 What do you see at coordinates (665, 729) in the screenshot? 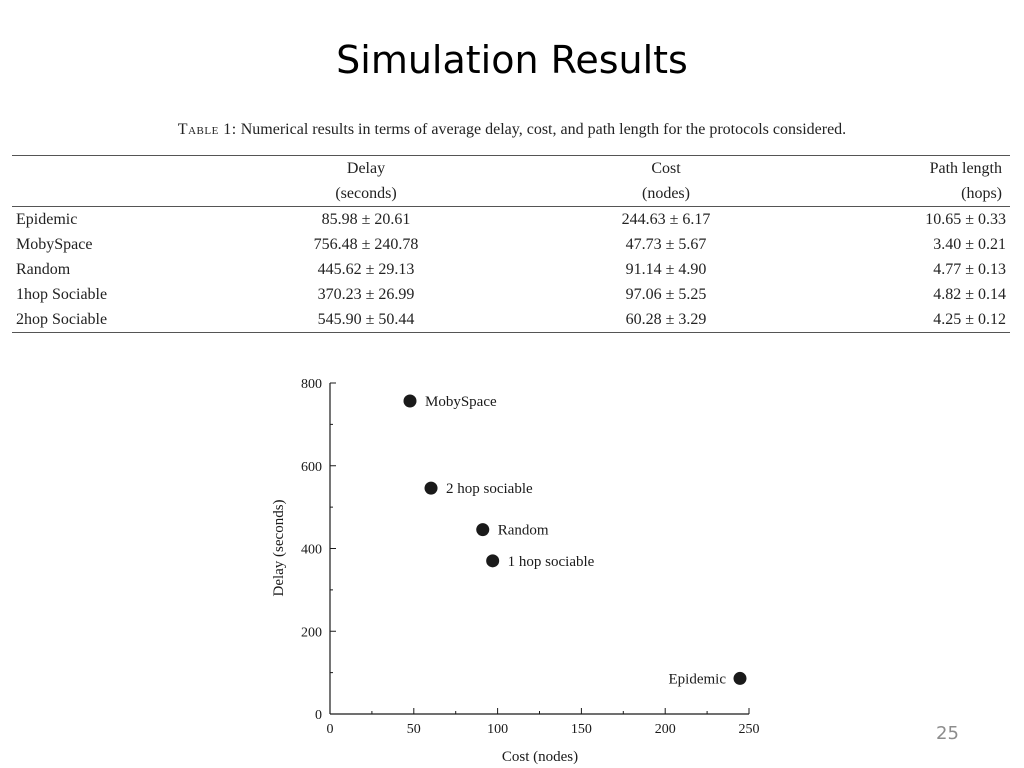
I see `x-tick-label: 200` at bounding box center [665, 729].